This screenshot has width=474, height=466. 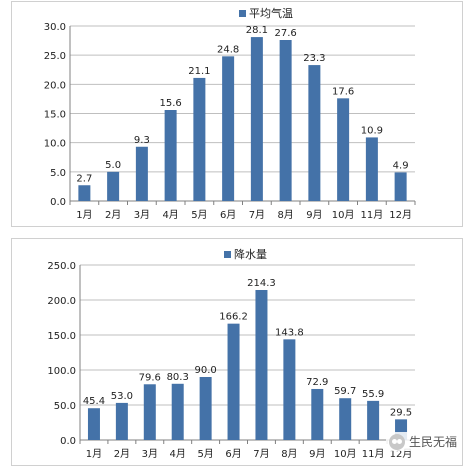 I want to click on y-tick-label: 30.0, so click(x=55, y=27).